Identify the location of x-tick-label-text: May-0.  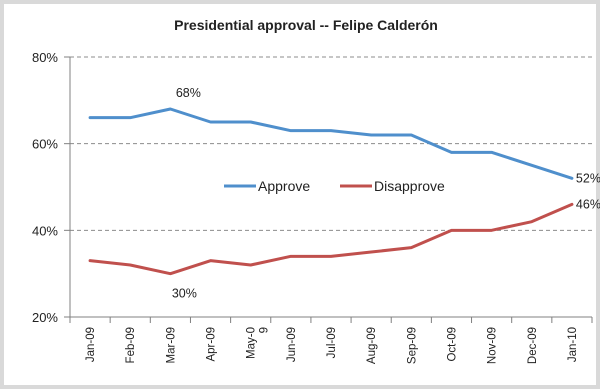
(252, 343).